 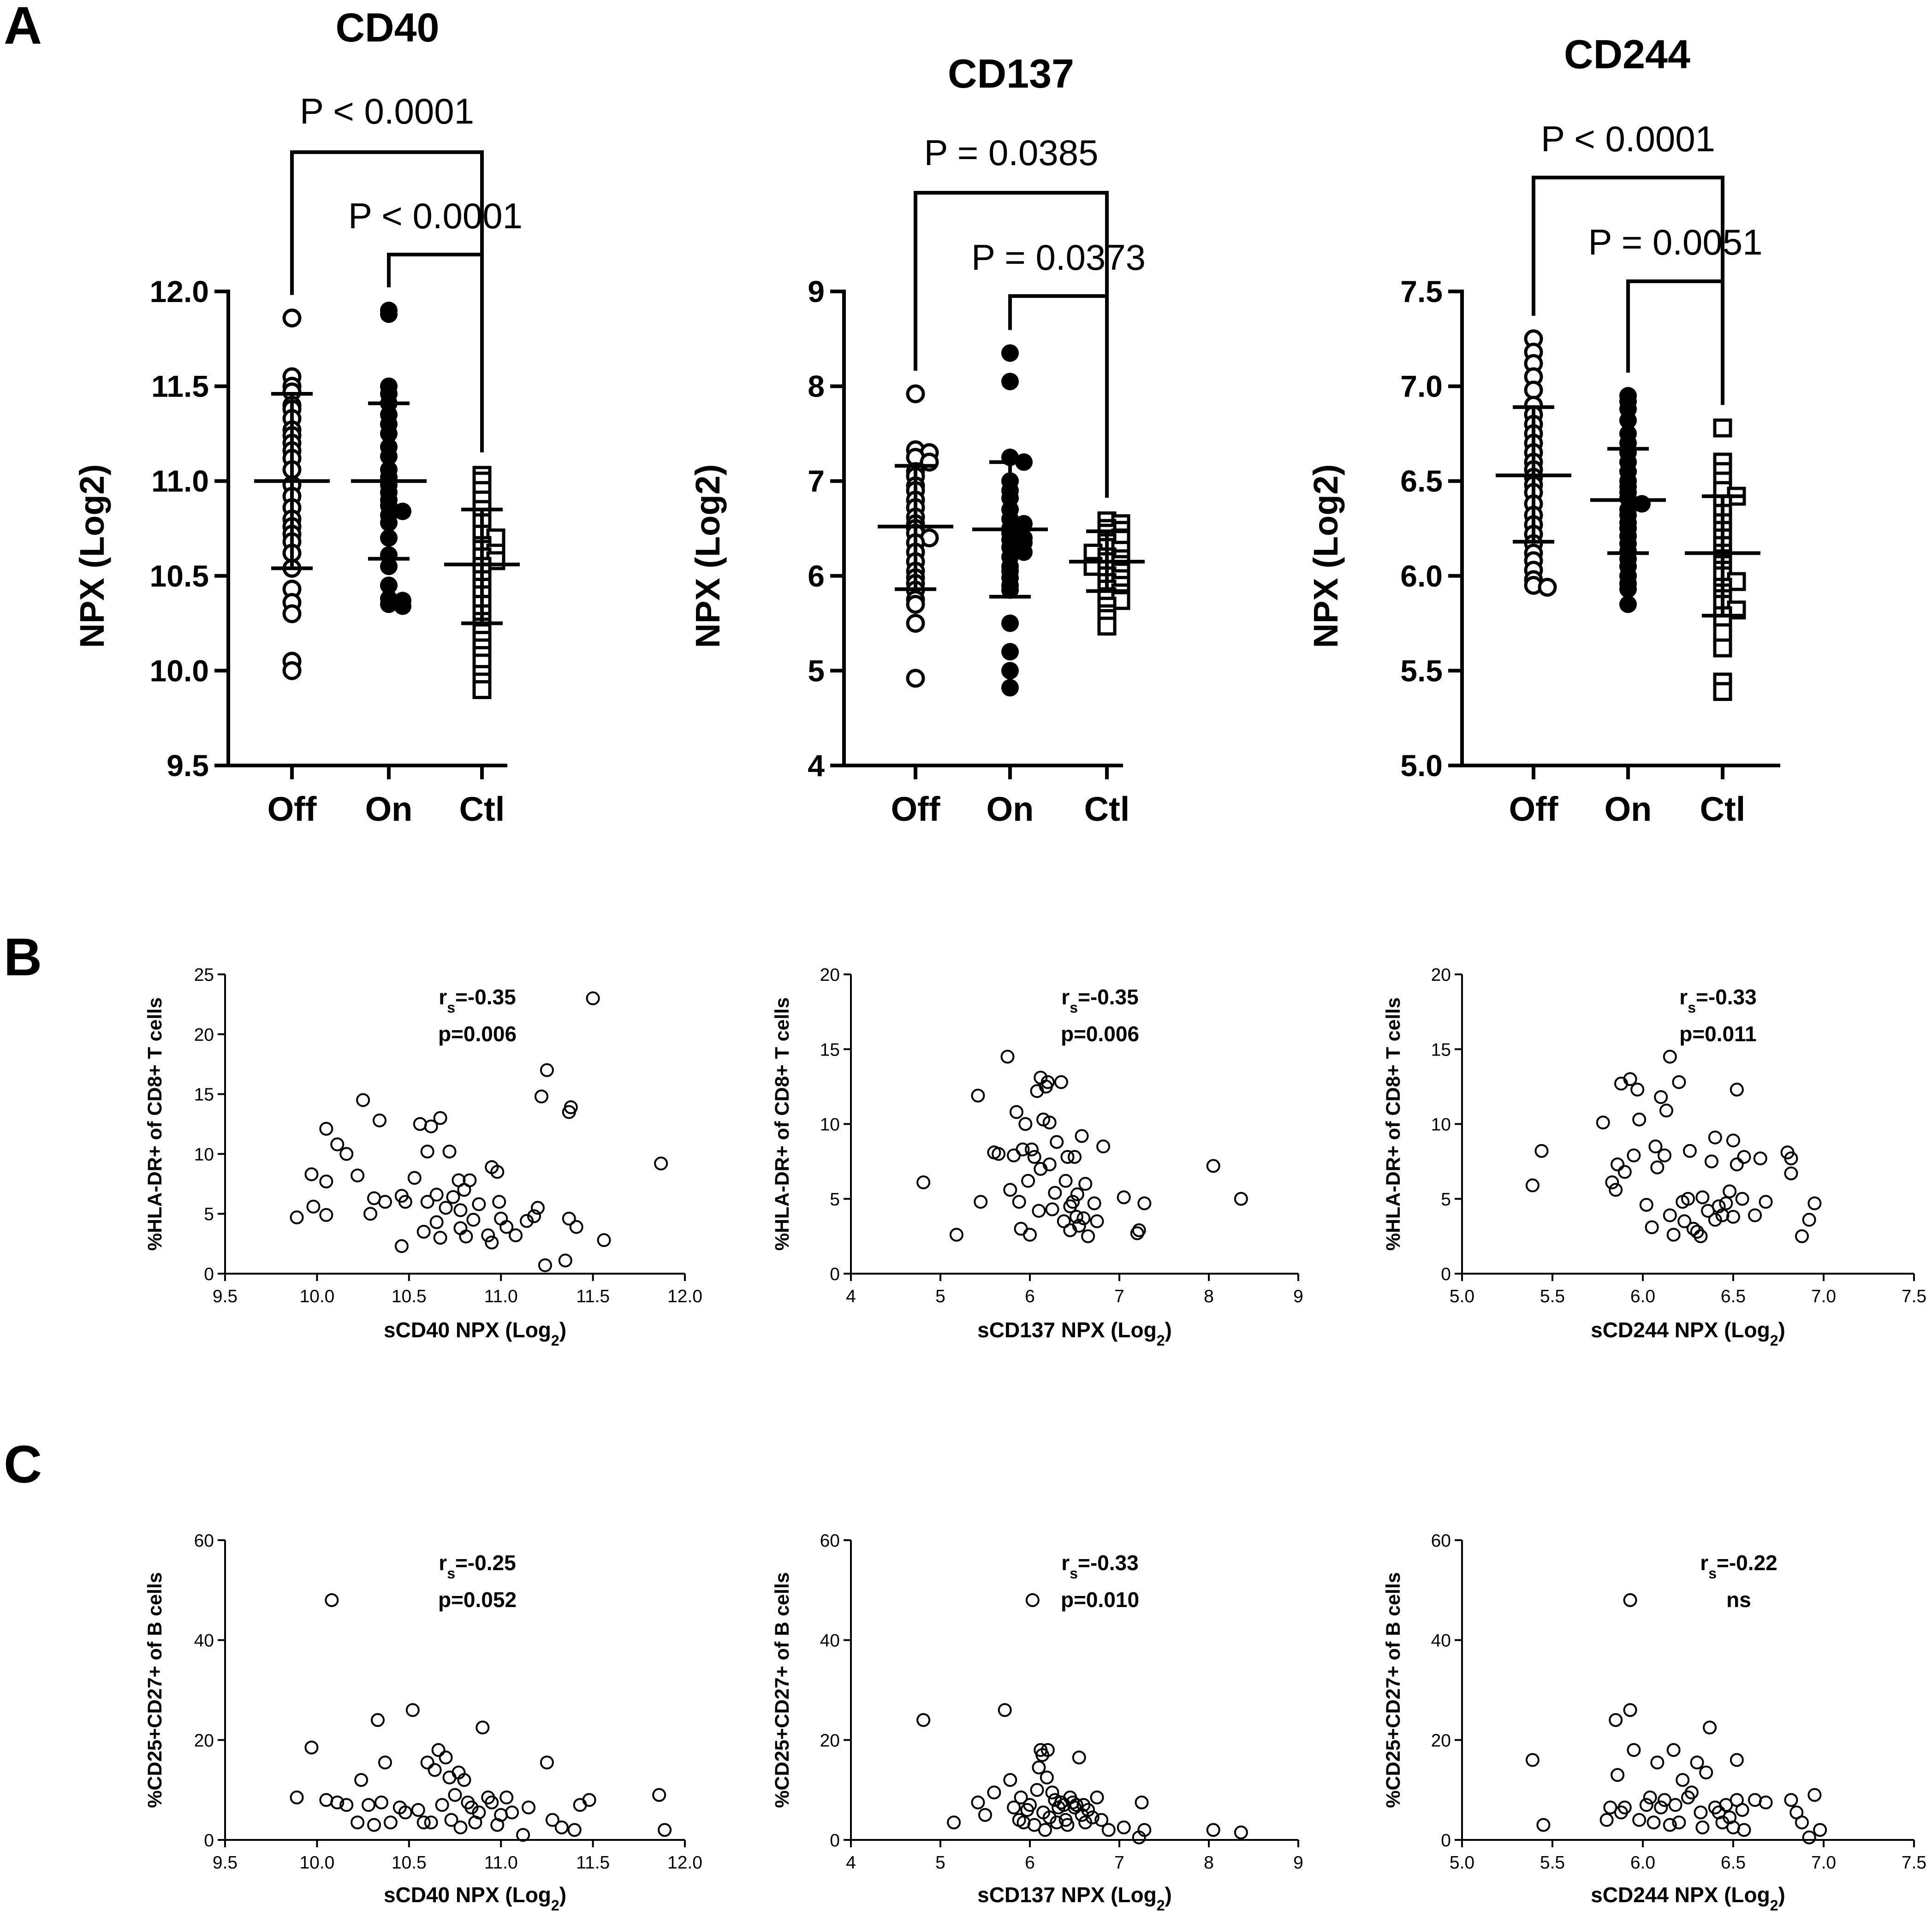 What do you see at coordinates (155, 1124) in the screenshot?
I see `y-axis-label: %HLA-DR+ of CD8+ T cells` at bounding box center [155, 1124].